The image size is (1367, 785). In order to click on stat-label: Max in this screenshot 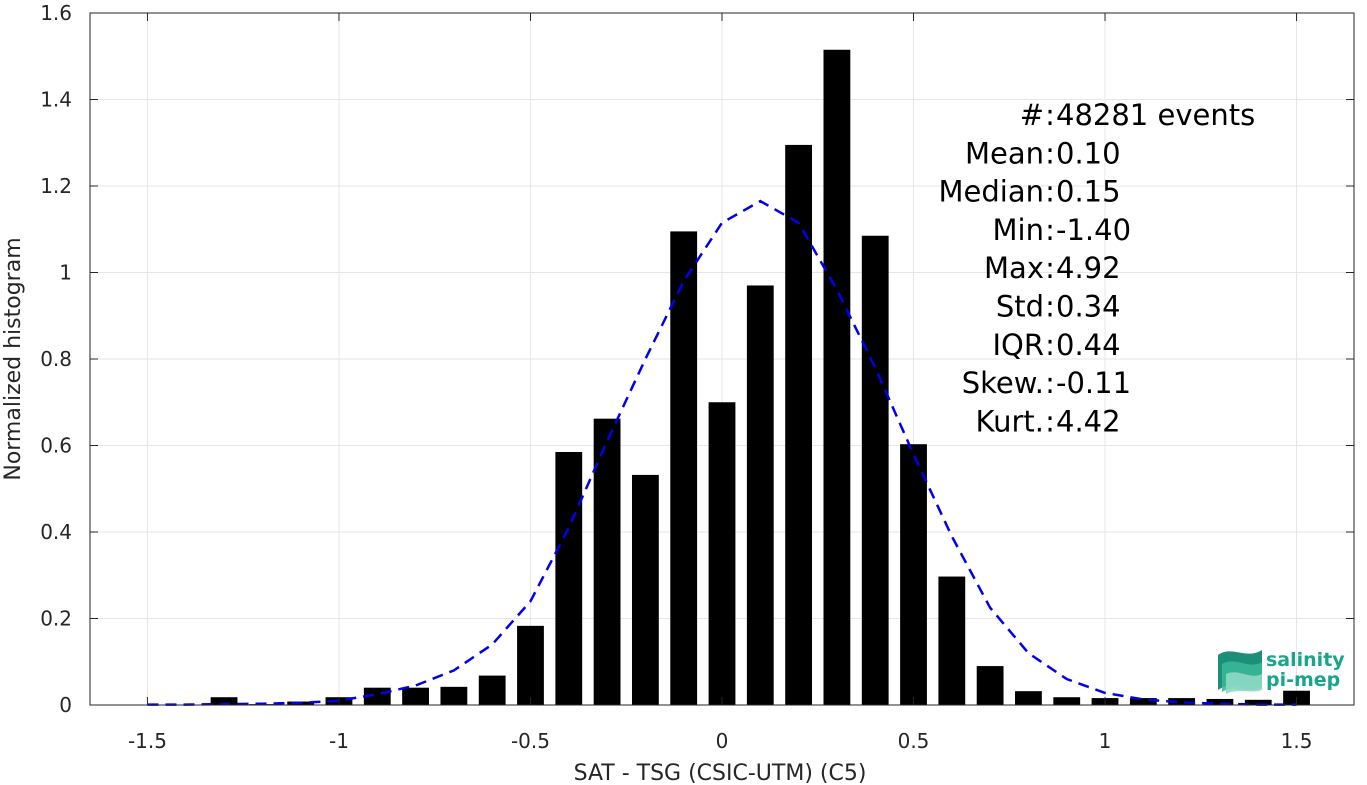, I will do `click(1014, 268)`.